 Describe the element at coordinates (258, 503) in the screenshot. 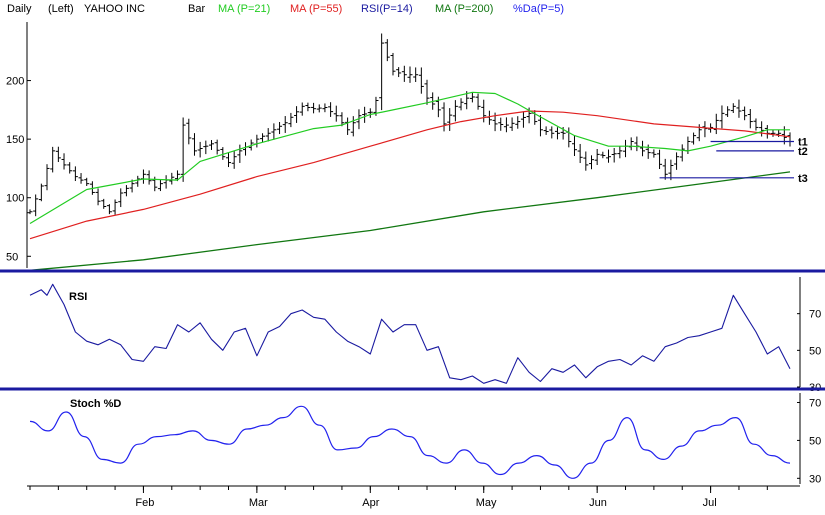

I see `x-month-label: Mar` at that location.